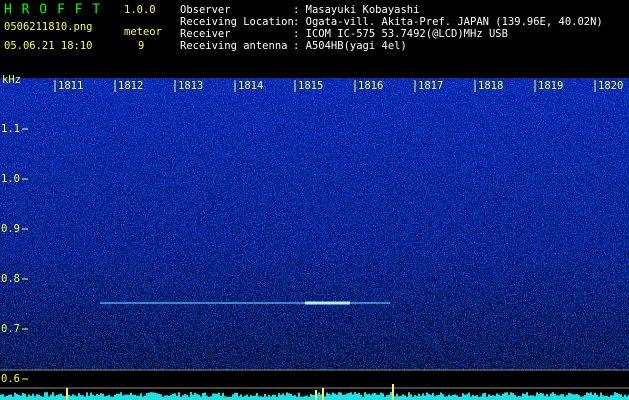 Image resolution: width=629 pixels, height=400 pixels. What do you see at coordinates (10, 179) in the screenshot?
I see `freq-label: 1.0` at bounding box center [10, 179].